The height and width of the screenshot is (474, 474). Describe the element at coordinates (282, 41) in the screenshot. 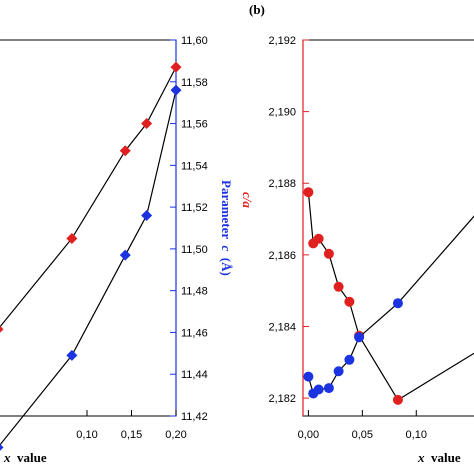

I see `panel-b-y-tick-label: 2,192` at that location.